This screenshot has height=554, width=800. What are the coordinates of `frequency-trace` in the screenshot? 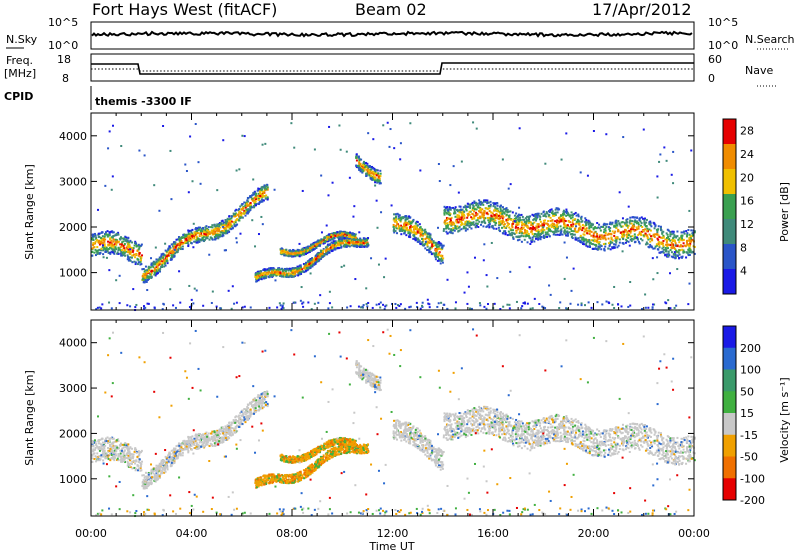 It's located at (392, 68).